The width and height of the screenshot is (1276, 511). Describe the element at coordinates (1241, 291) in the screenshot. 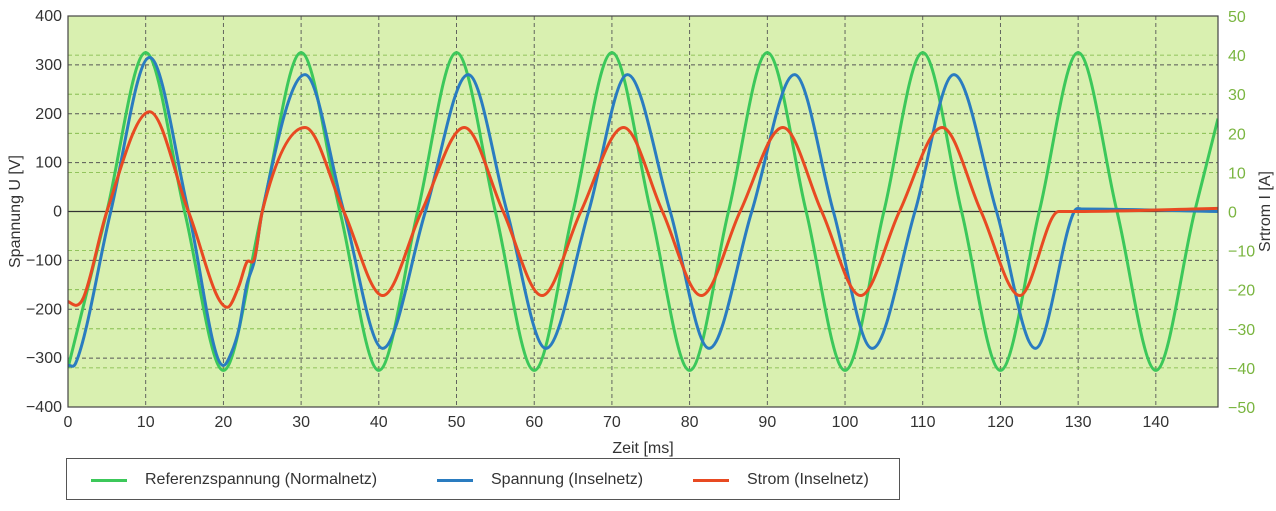

I see `y2-tick-label: −20` at that location.